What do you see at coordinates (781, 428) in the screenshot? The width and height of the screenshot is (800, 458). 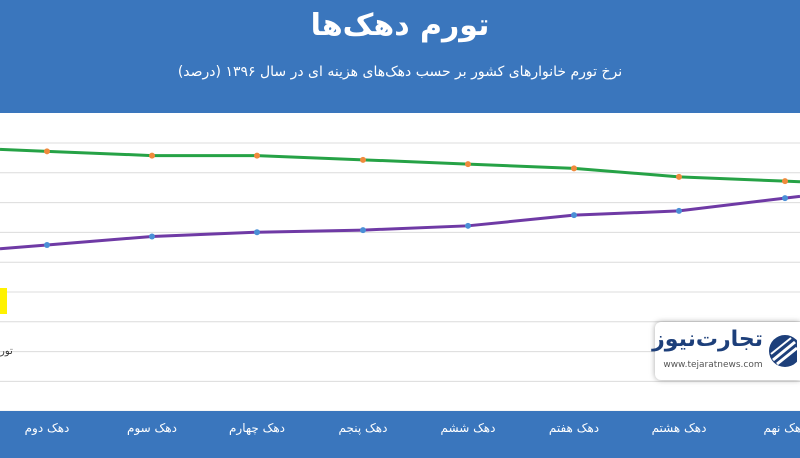 I see `x-tick-label: دهک نهم` at bounding box center [781, 428].